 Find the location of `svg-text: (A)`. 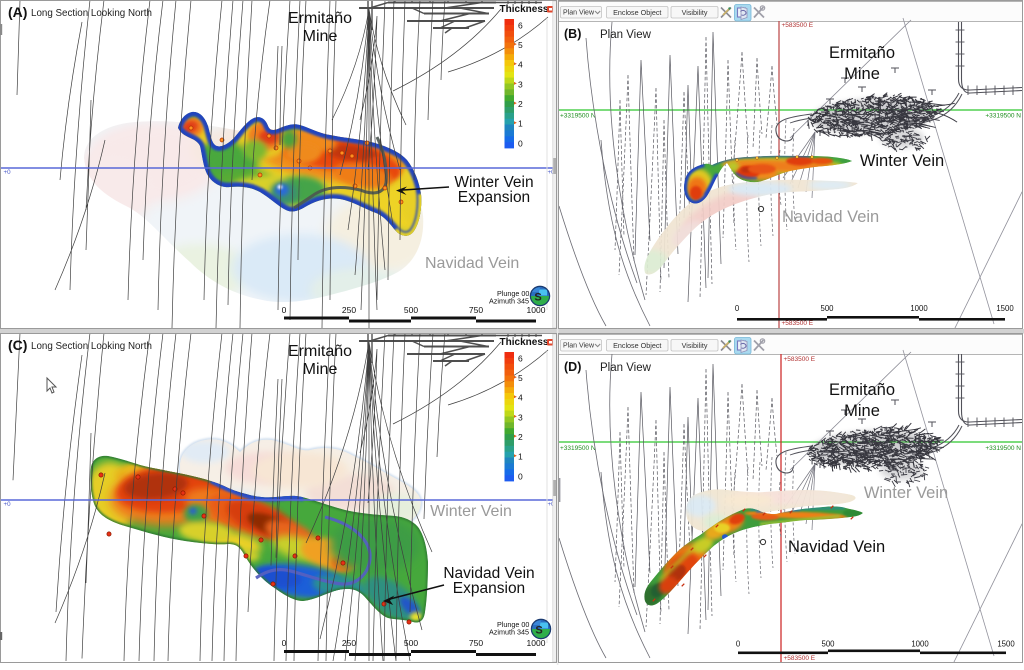

svg-text: (A) is located at coordinates (17, 12).